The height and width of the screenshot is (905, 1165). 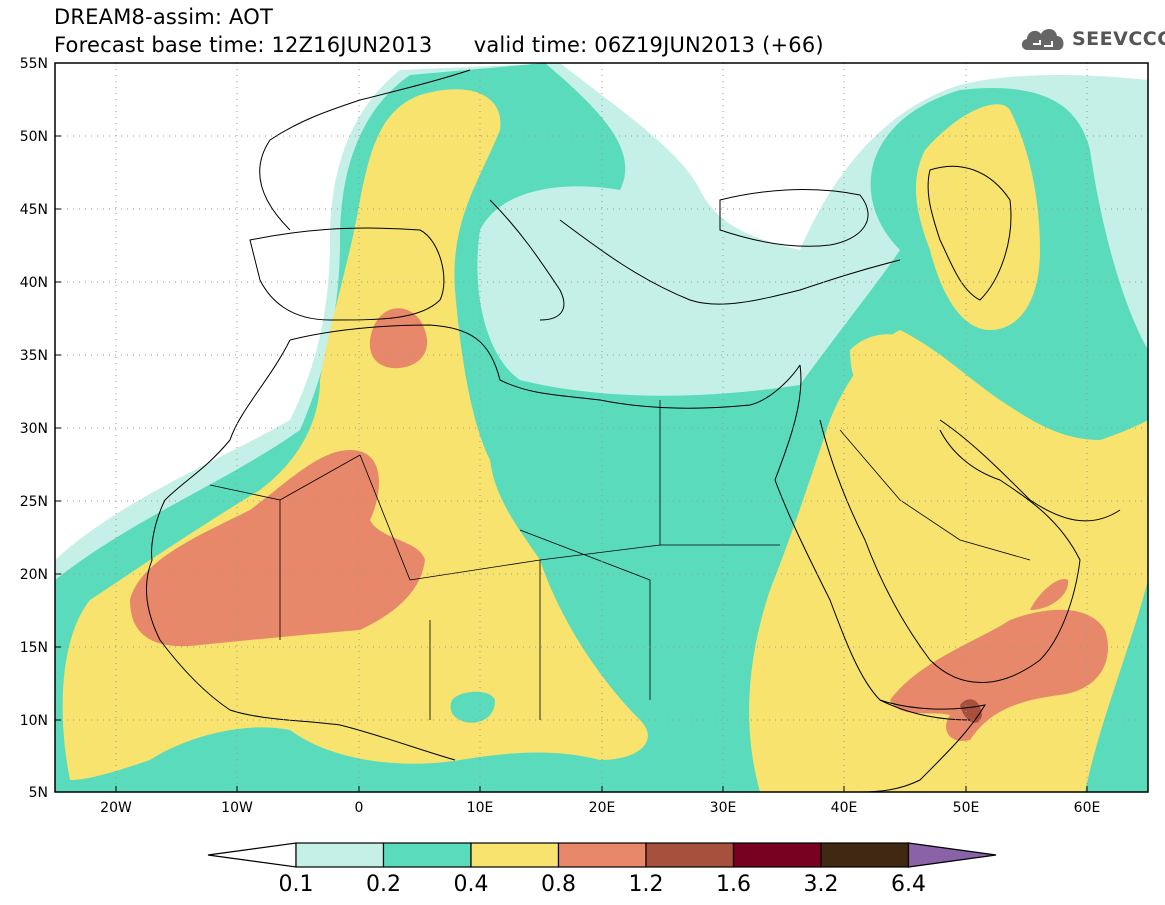 I want to click on lon-label-20w: 20W, so click(x=116, y=808).